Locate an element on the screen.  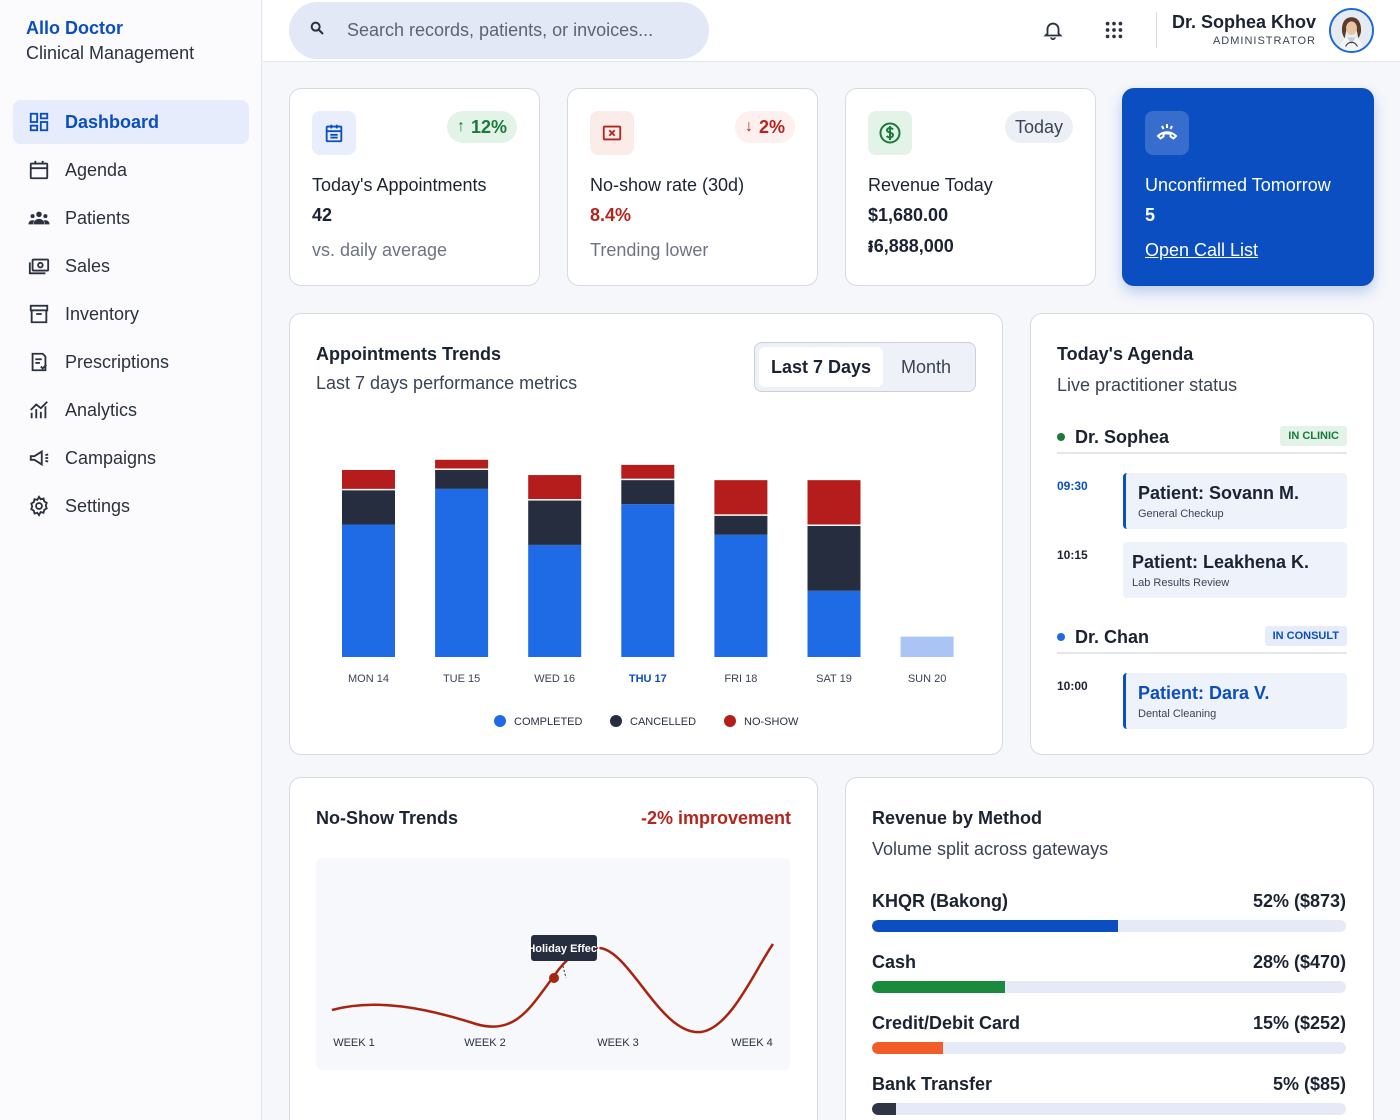
method-label: Cash is located at coordinates (894, 962).